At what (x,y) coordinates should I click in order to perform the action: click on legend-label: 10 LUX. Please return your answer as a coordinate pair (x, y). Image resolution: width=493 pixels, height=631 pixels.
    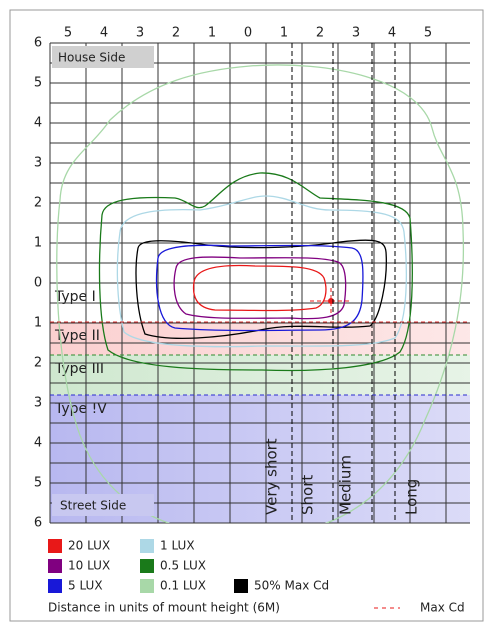
    Looking at the image, I should click on (89, 566).